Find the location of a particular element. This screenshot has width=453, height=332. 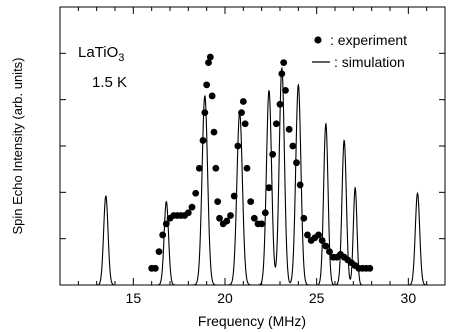

compound-subscript: 3 is located at coordinates (121, 58).